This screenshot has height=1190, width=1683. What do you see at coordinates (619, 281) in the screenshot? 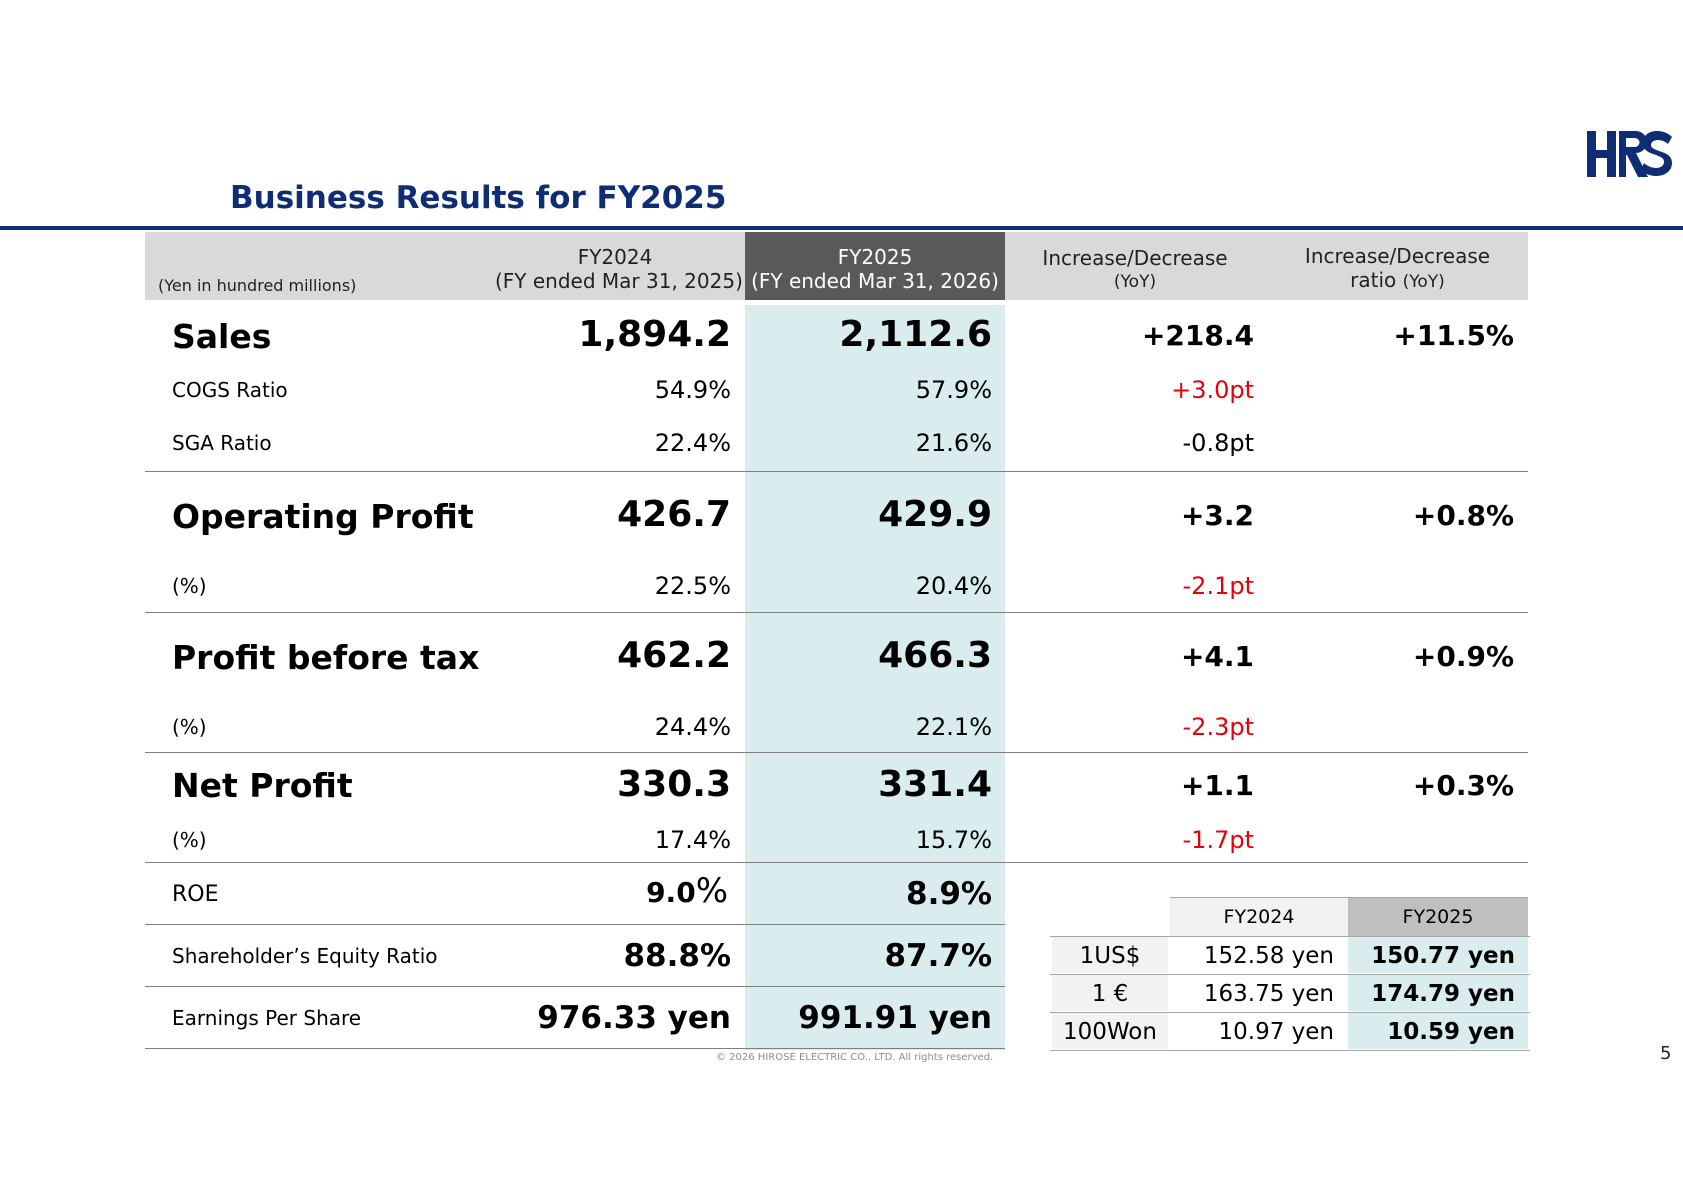
I see `header-fy2024-line2: (FY ended Mar 31, 2025)` at bounding box center [619, 281].